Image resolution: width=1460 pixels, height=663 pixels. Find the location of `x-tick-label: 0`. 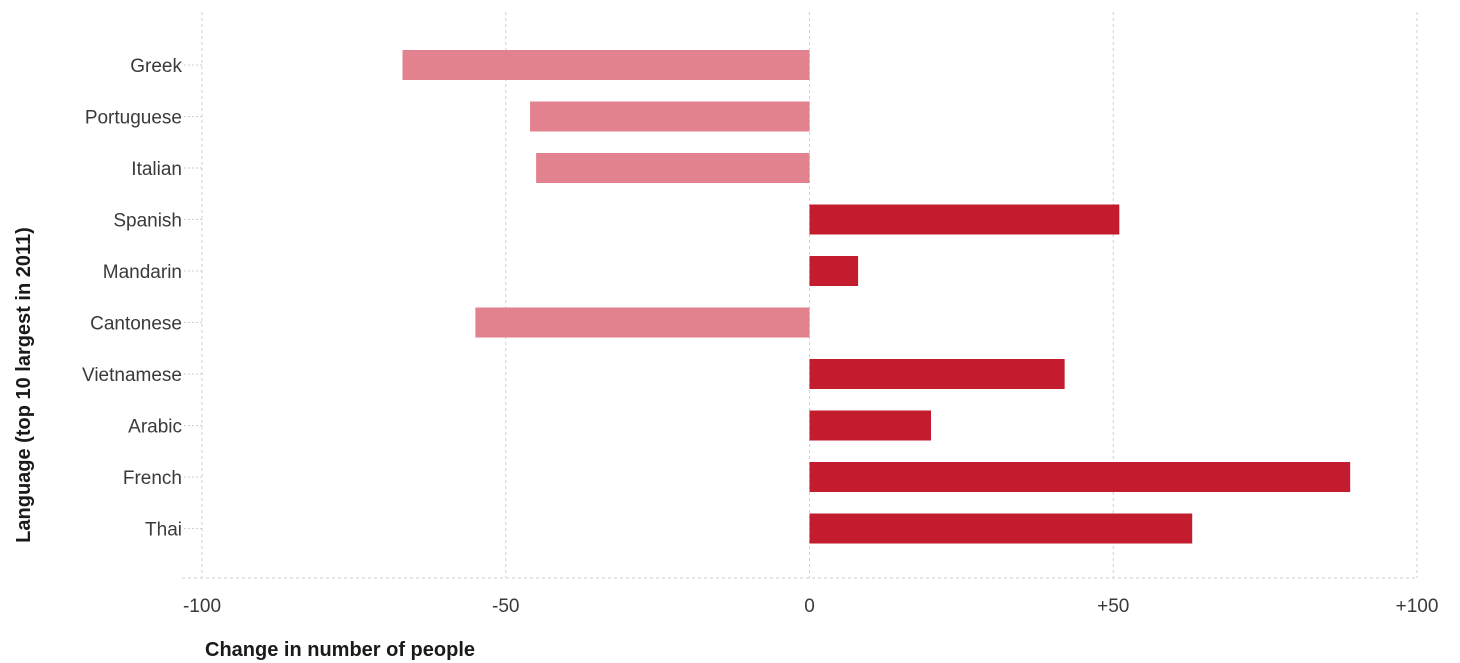

x-tick-label: 0 is located at coordinates (809, 606).